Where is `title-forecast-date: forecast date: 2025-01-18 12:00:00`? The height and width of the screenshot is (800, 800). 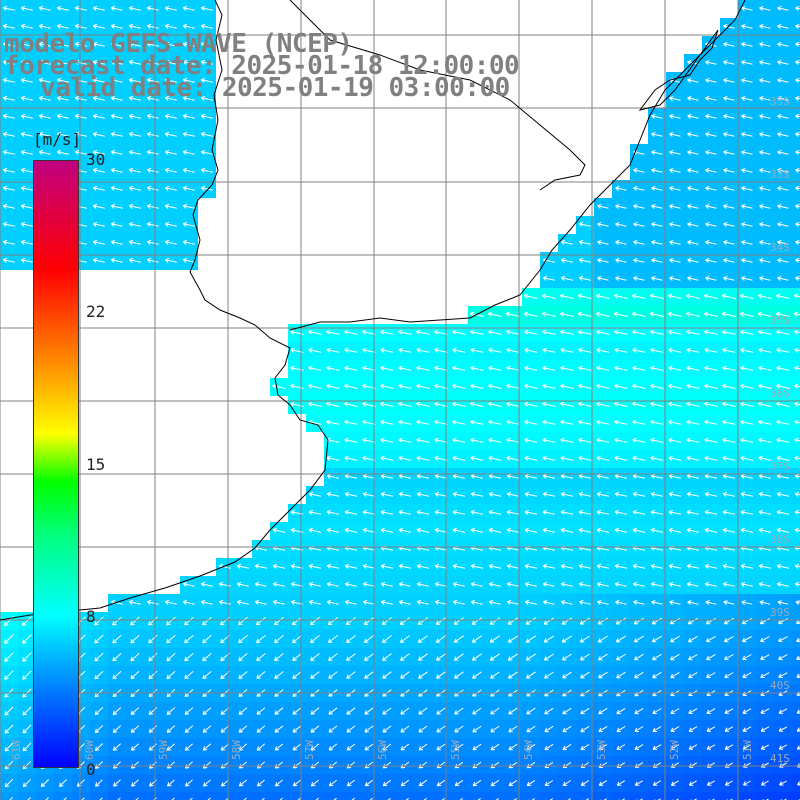
title-forecast-date: forecast date: 2025-01-18 12:00:00 is located at coordinates (262, 66).